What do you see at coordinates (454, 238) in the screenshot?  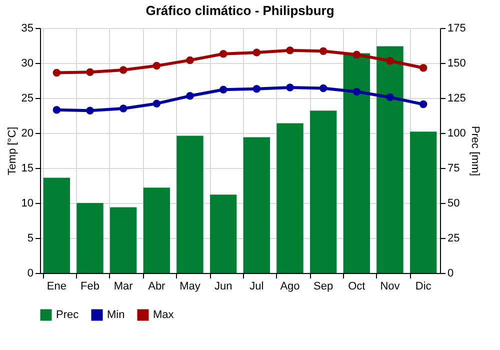 I see `y2-tick-label: 25` at bounding box center [454, 238].